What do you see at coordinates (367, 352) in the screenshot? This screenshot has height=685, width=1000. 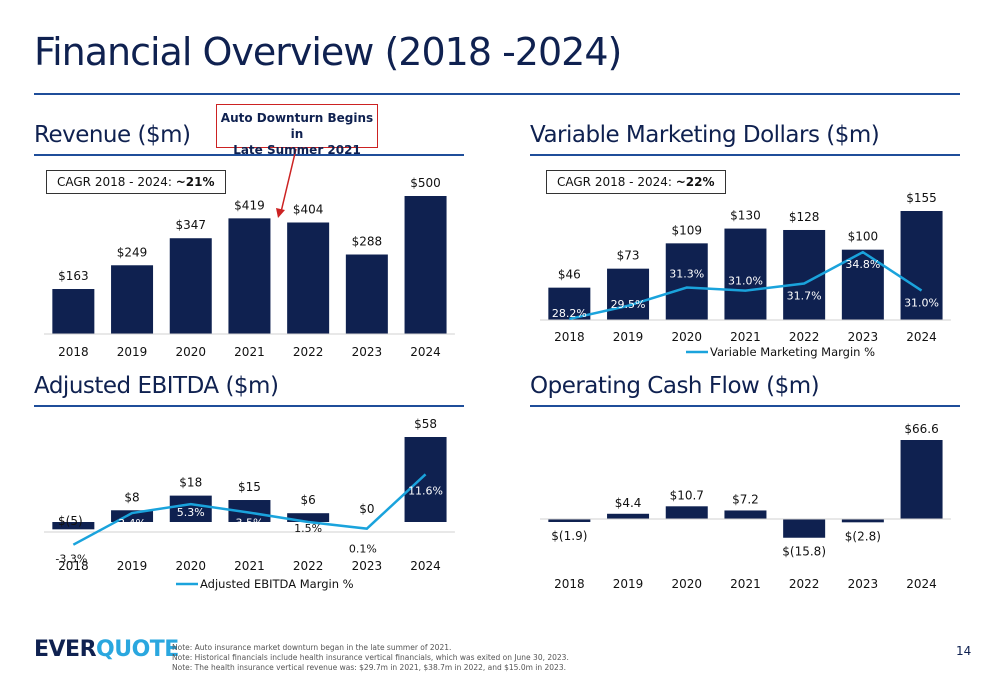 I see `revenue-tick-label: 2023` at bounding box center [367, 352].